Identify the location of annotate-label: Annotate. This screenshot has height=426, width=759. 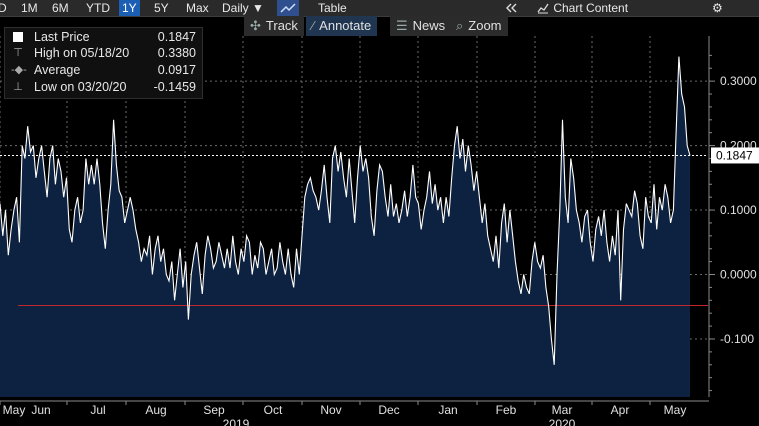
(345, 25).